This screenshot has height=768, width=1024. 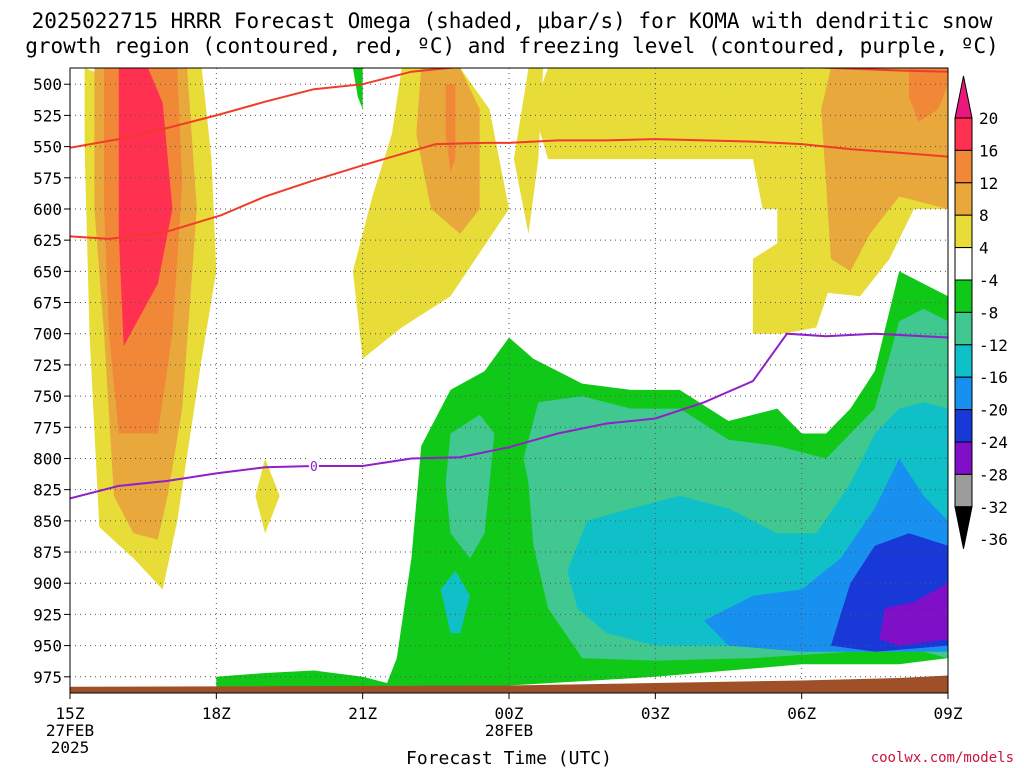 What do you see at coordinates (509, 108) in the screenshot?
I see `dendritic-upper-contour` at bounding box center [509, 108].